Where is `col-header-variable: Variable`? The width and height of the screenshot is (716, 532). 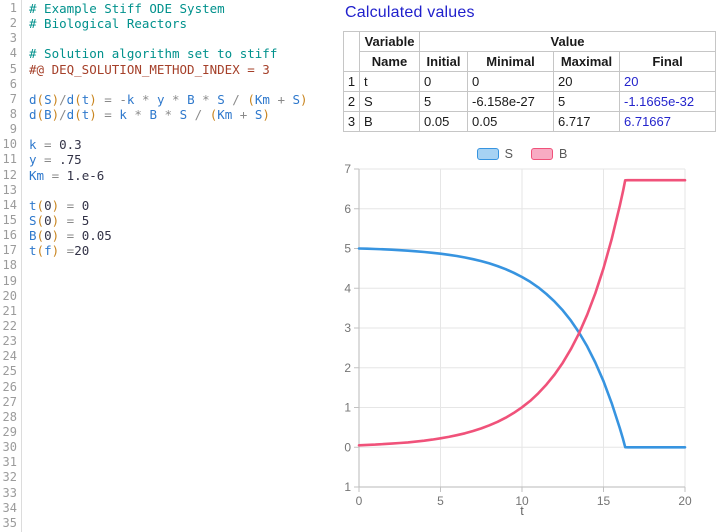 col-header-variable: Variable is located at coordinates (389, 41).